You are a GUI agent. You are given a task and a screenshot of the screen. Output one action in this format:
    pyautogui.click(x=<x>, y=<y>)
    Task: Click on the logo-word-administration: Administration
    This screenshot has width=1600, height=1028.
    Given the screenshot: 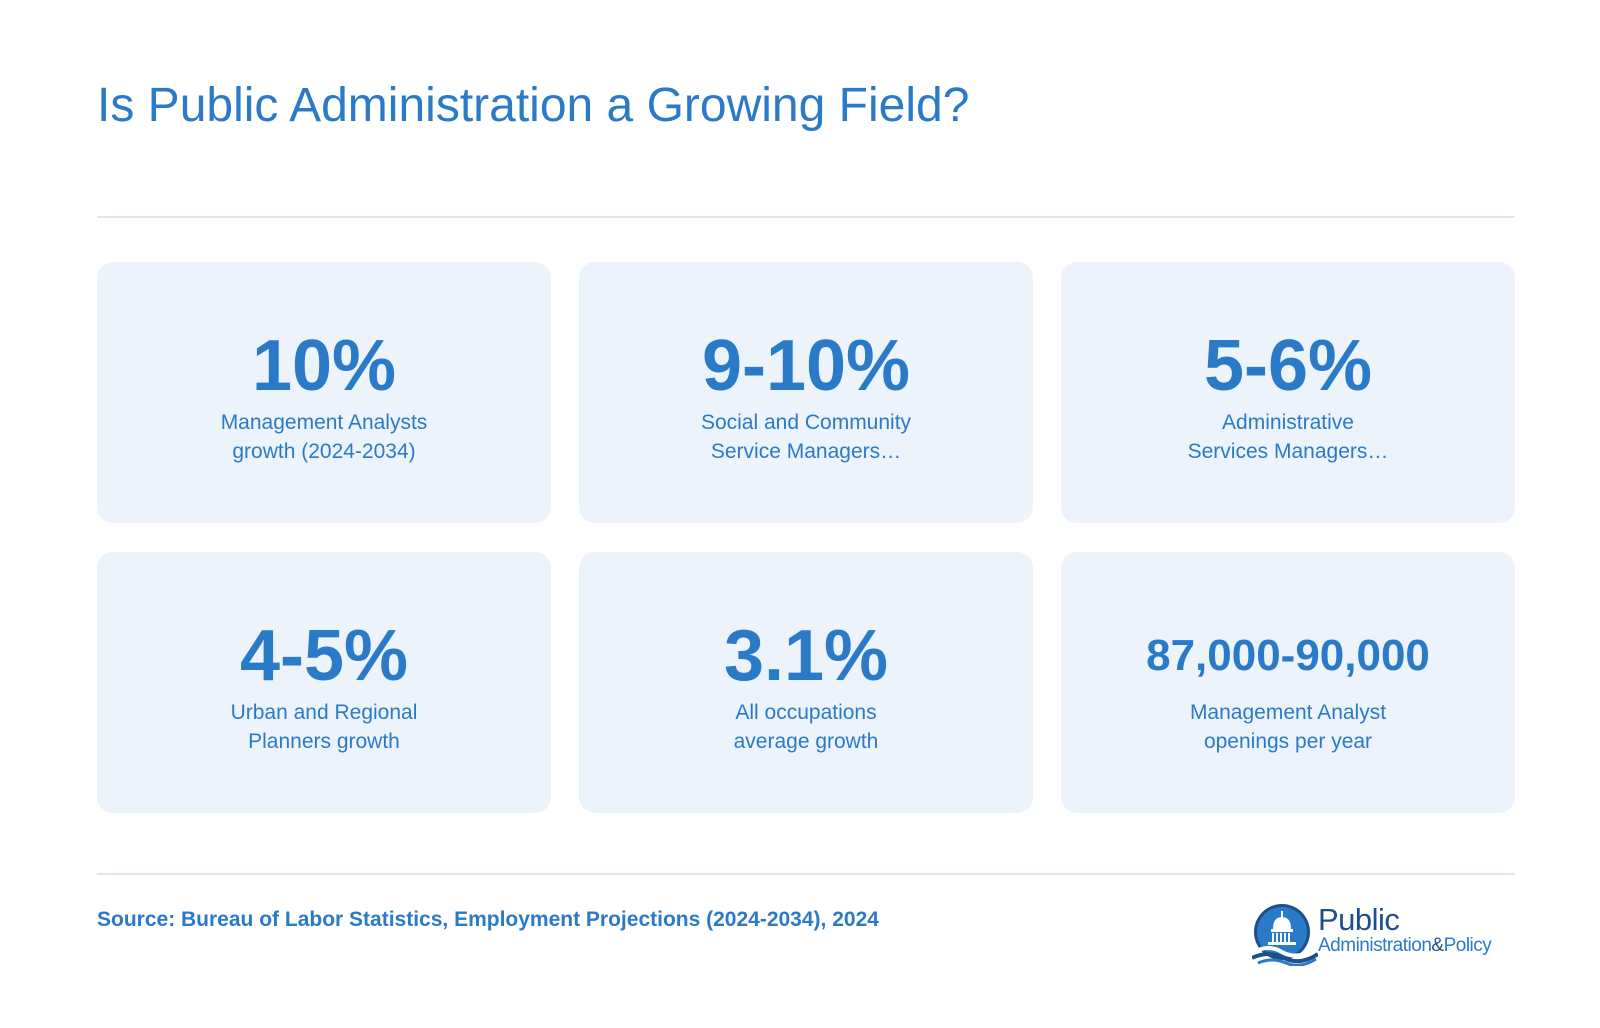 What is the action you would take?
    pyautogui.click(x=1375, y=945)
    